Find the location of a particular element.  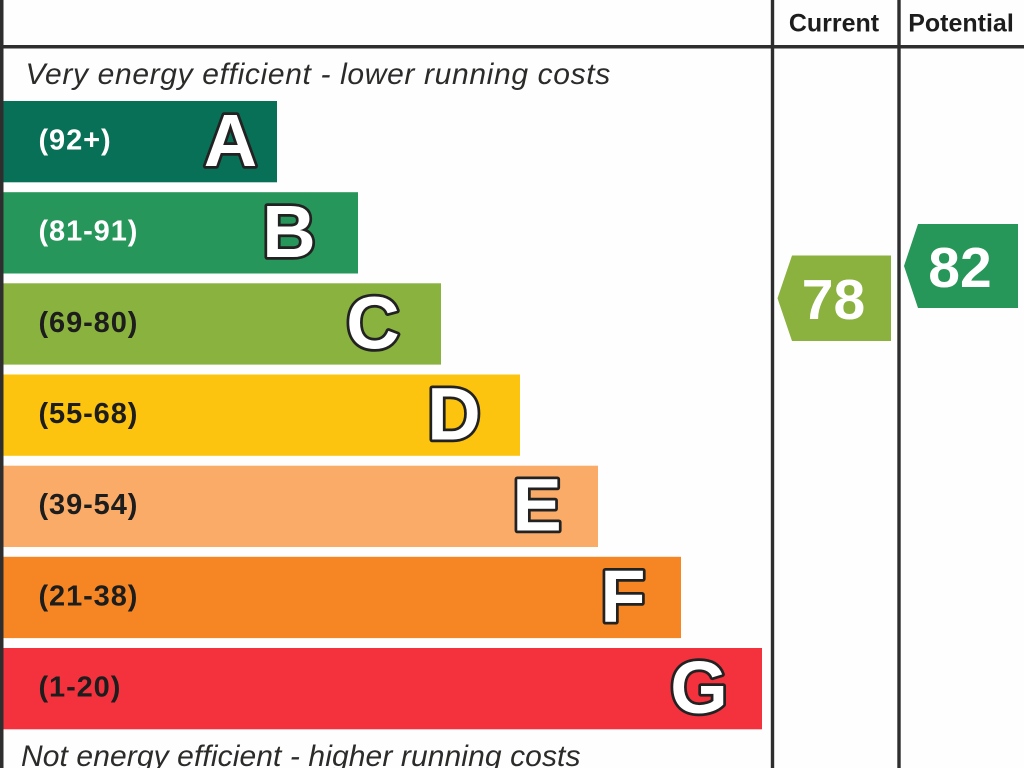

svg-text: (55-68) is located at coordinates (89, 414).